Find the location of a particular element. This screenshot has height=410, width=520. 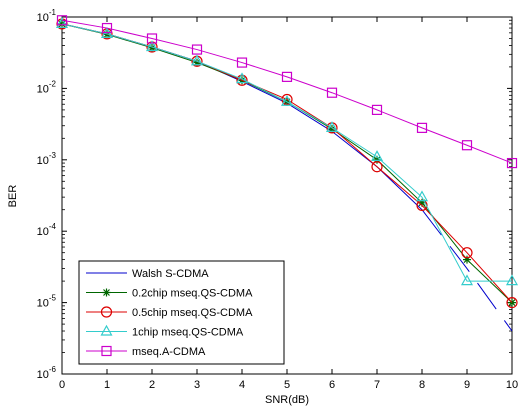

y-tick-label: 10⁻² is located at coordinates (47, 87).